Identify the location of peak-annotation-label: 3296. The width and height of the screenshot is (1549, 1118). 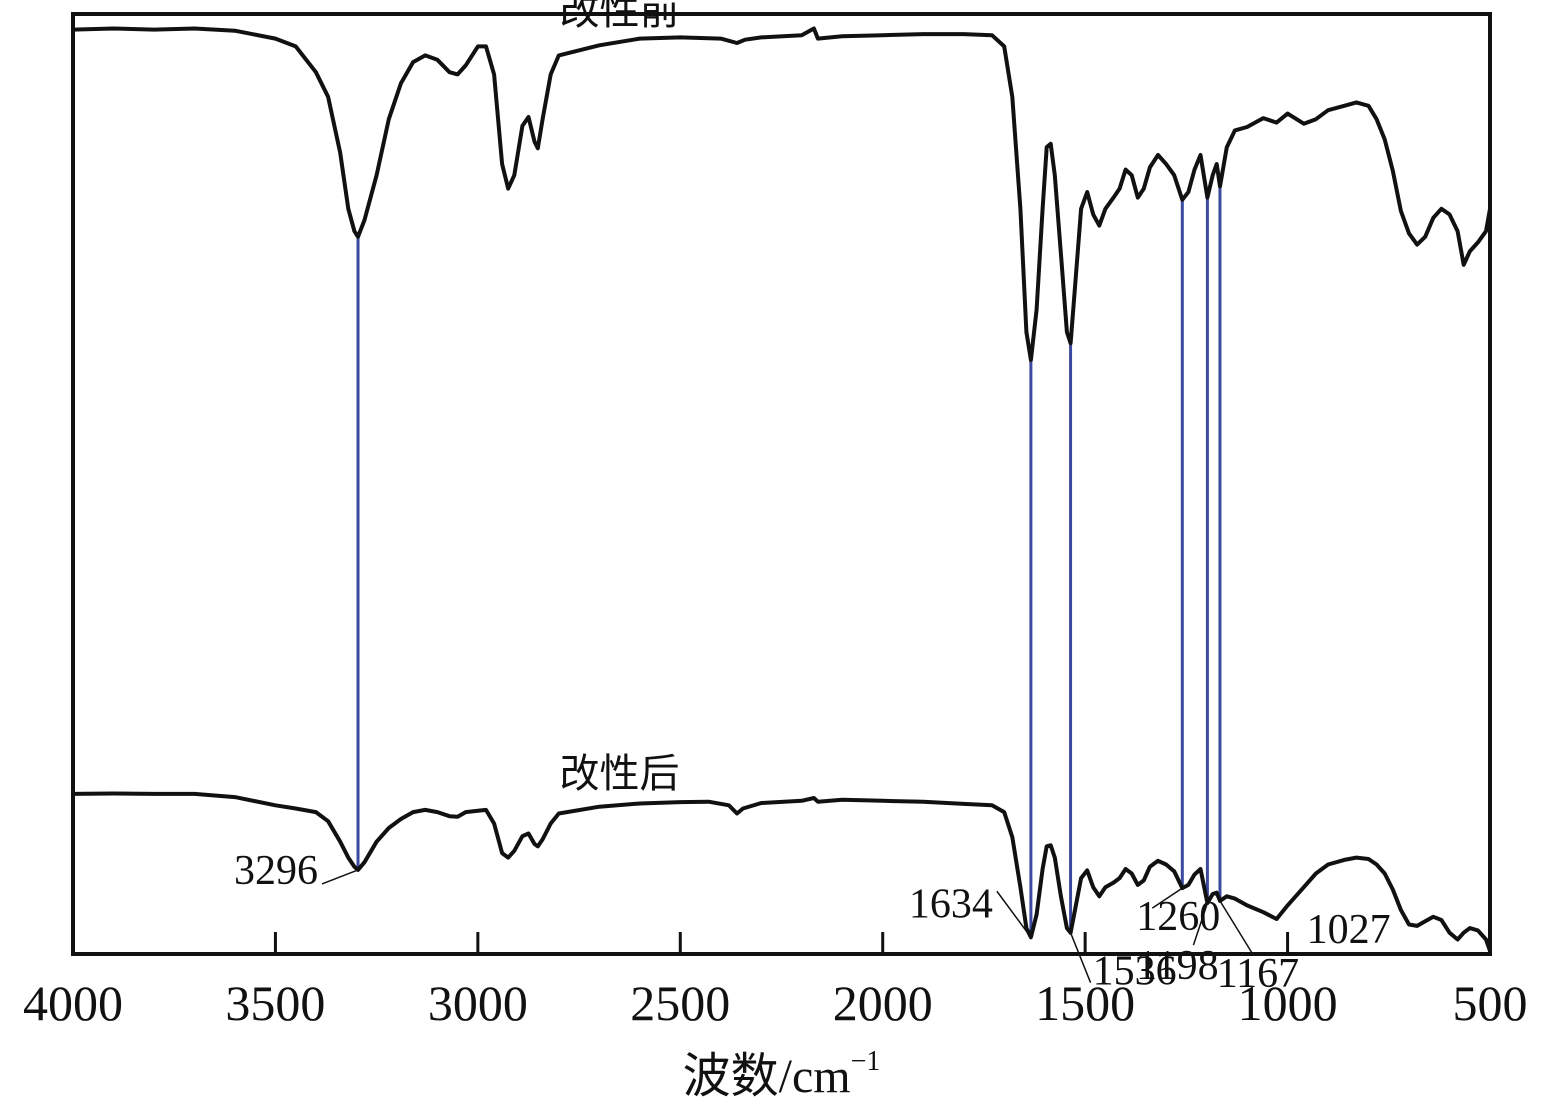
(276, 871).